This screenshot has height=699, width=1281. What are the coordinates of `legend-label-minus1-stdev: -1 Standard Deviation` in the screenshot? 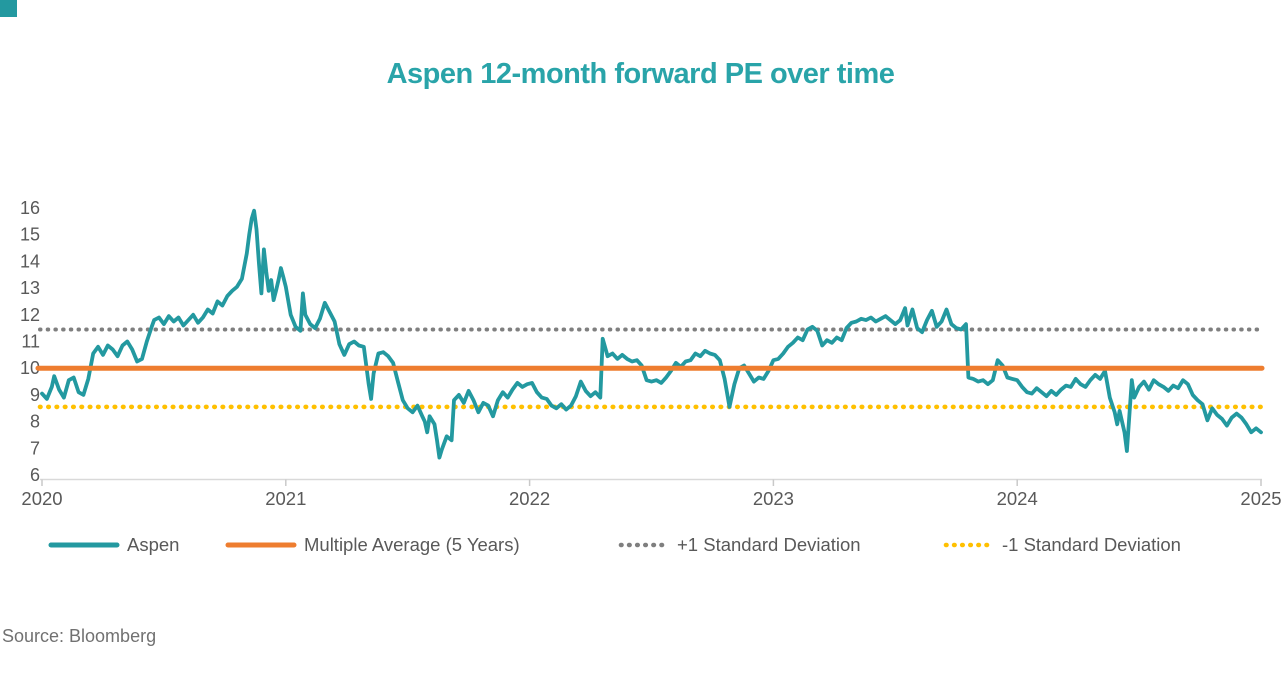 It's located at (1091, 544).